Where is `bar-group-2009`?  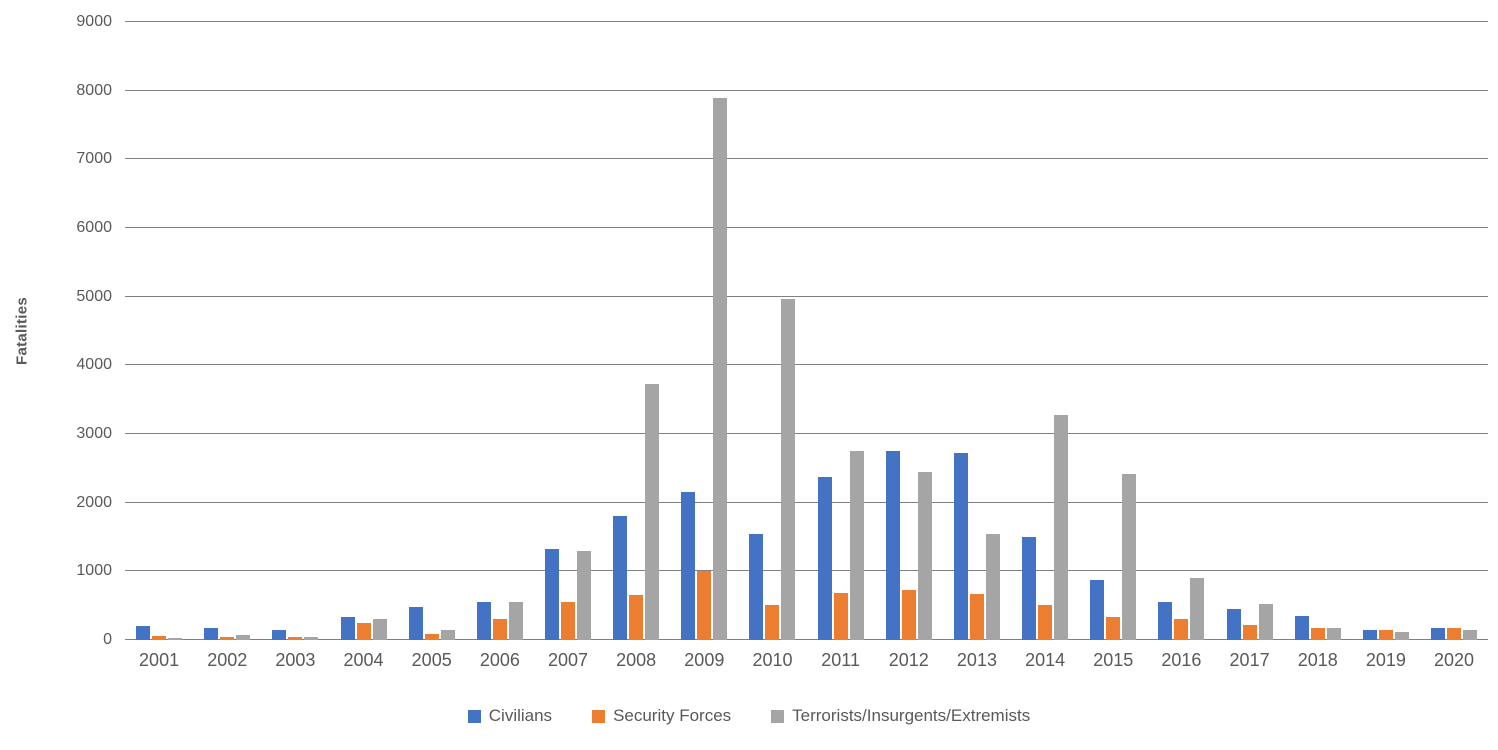 bar-group-2009 is located at coordinates (704, 331).